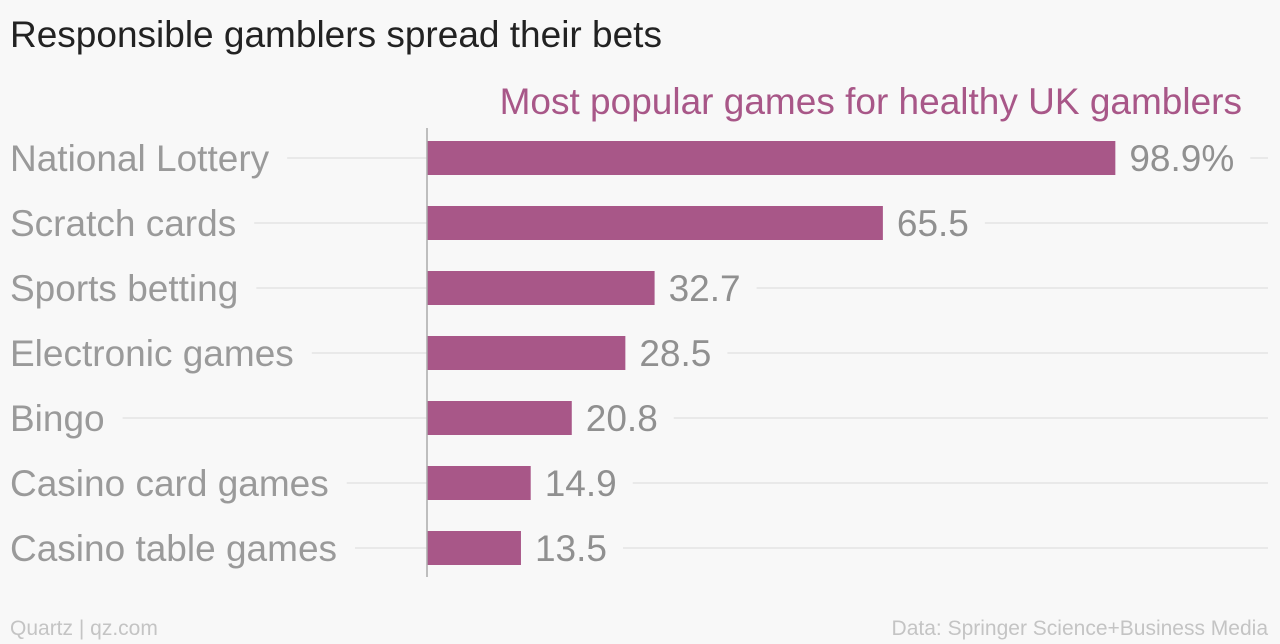 Image resolution: width=1280 pixels, height=644 pixels. What do you see at coordinates (705, 288) in the screenshot?
I see `value-label: 32.7` at bounding box center [705, 288].